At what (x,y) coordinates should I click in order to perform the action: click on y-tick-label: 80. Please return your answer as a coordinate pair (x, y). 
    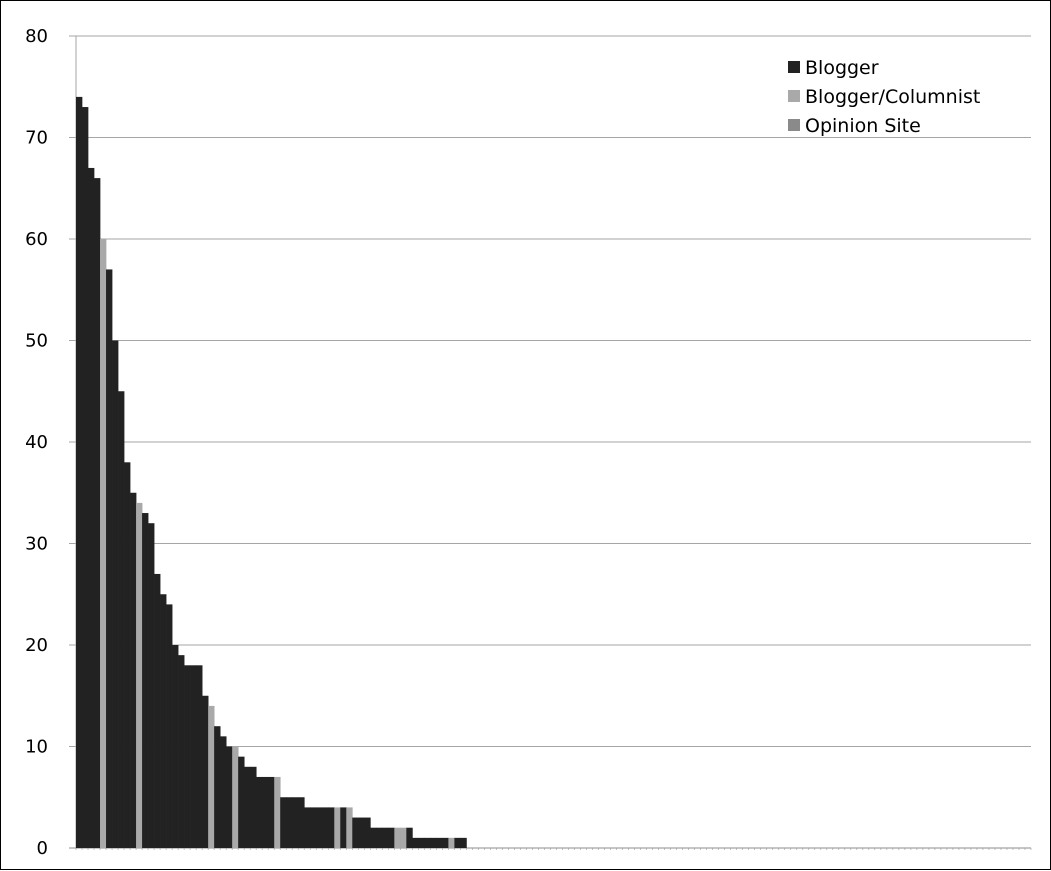
    Looking at the image, I should click on (36, 36).